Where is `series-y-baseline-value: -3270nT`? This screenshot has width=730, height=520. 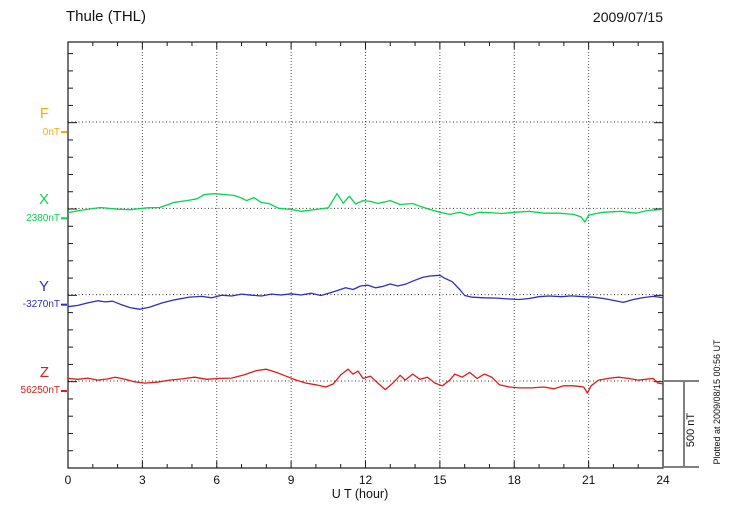 series-y-baseline-value: -3270nT is located at coordinates (41, 305).